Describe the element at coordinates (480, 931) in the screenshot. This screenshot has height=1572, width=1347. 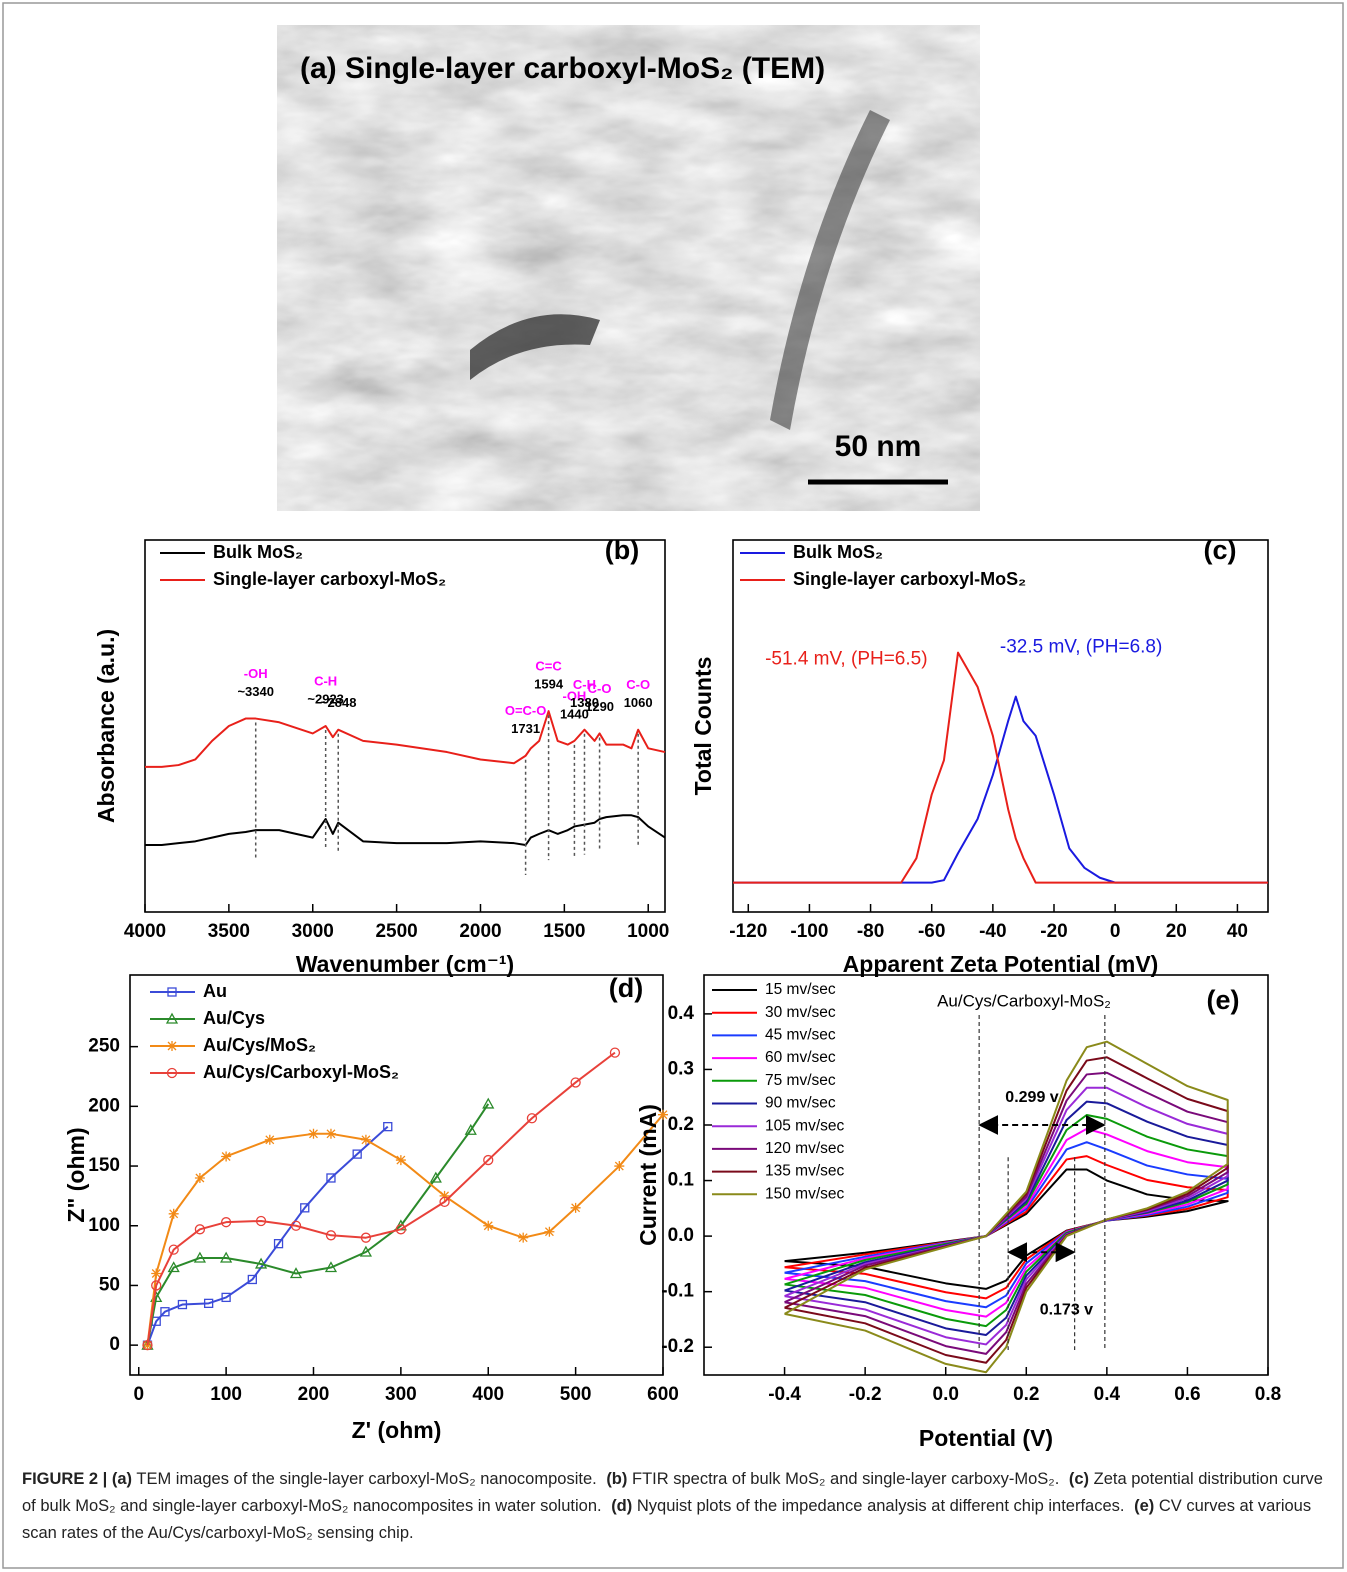
I see `x-tick-label: 2000` at that location.